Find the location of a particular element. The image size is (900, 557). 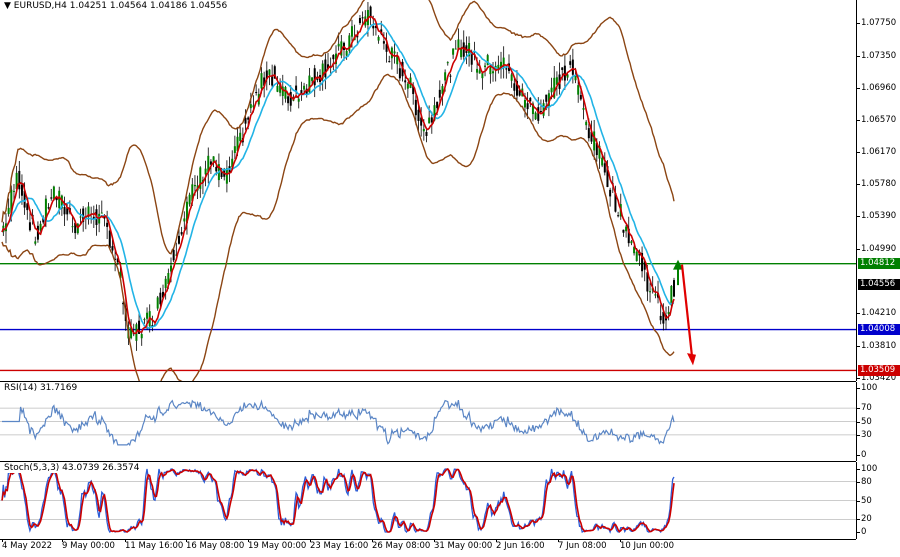

price-label: 1.04990 is located at coordinates (879, 249).